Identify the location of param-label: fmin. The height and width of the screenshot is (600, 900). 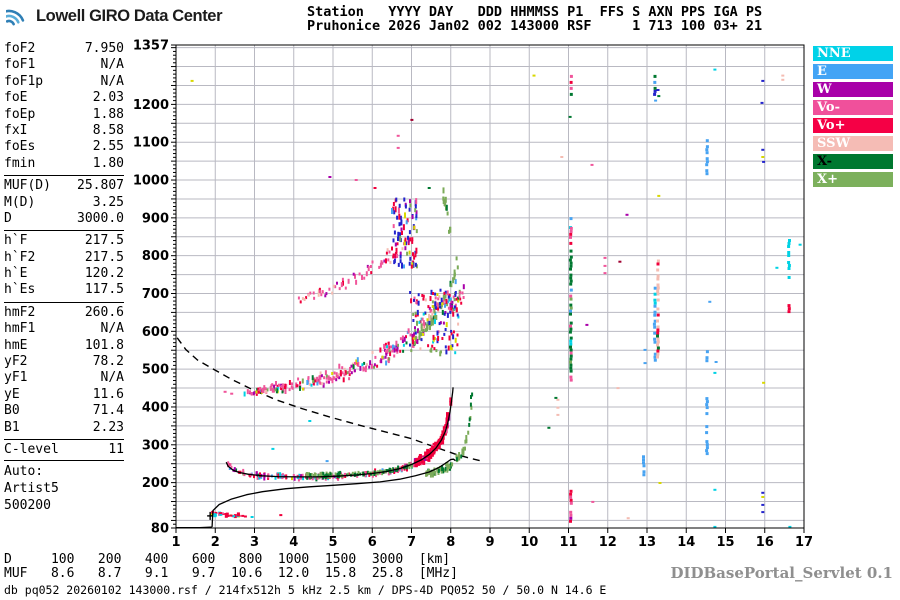
(20, 163).